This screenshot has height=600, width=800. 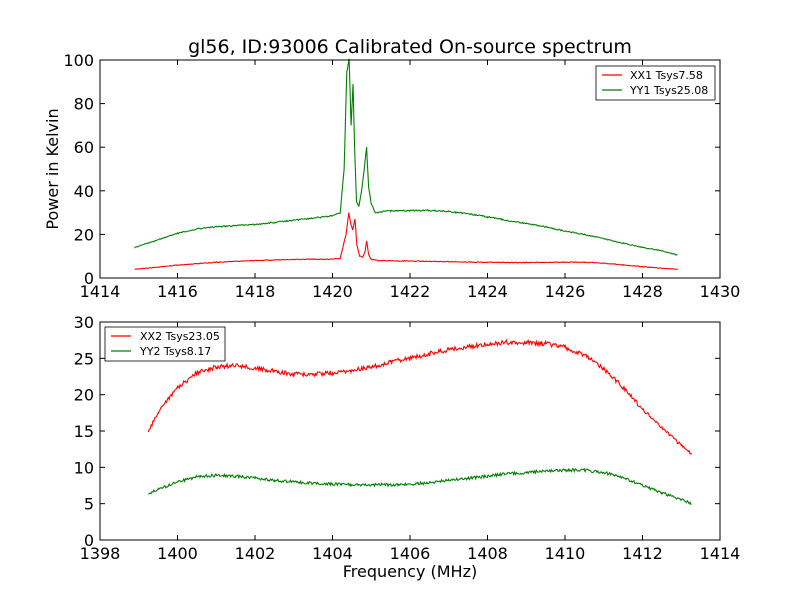 I want to click on bottom-y-tick-label: 25, so click(x=84, y=358).